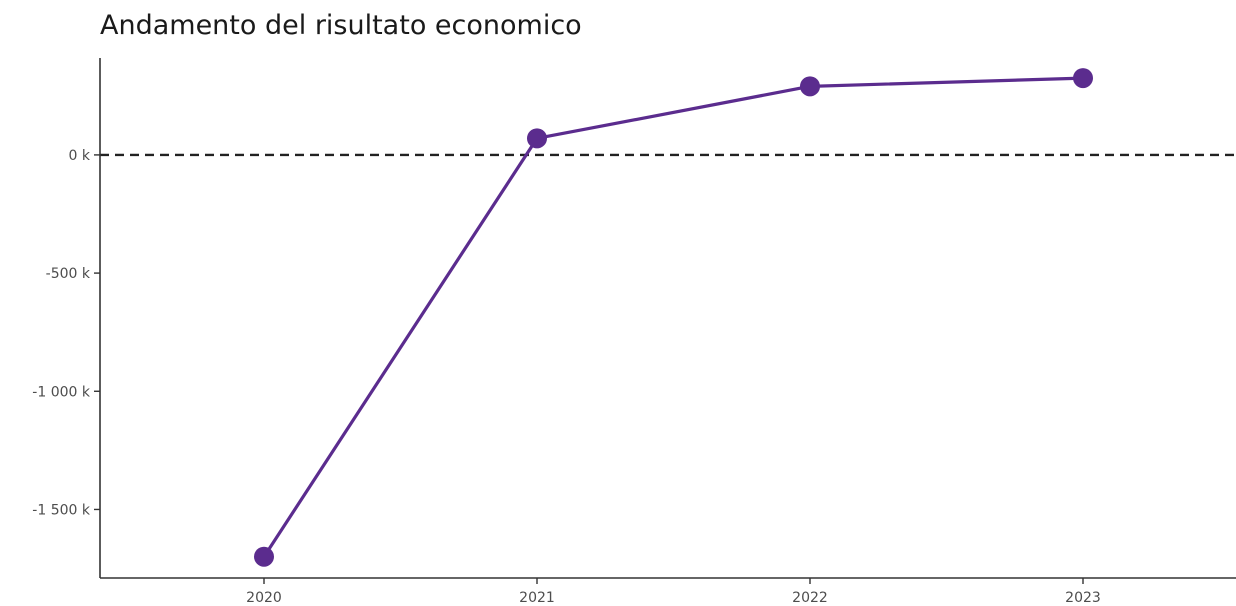  What do you see at coordinates (68, 274) in the screenshot?
I see `y-tick-label: -500 k` at bounding box center [68, 274].